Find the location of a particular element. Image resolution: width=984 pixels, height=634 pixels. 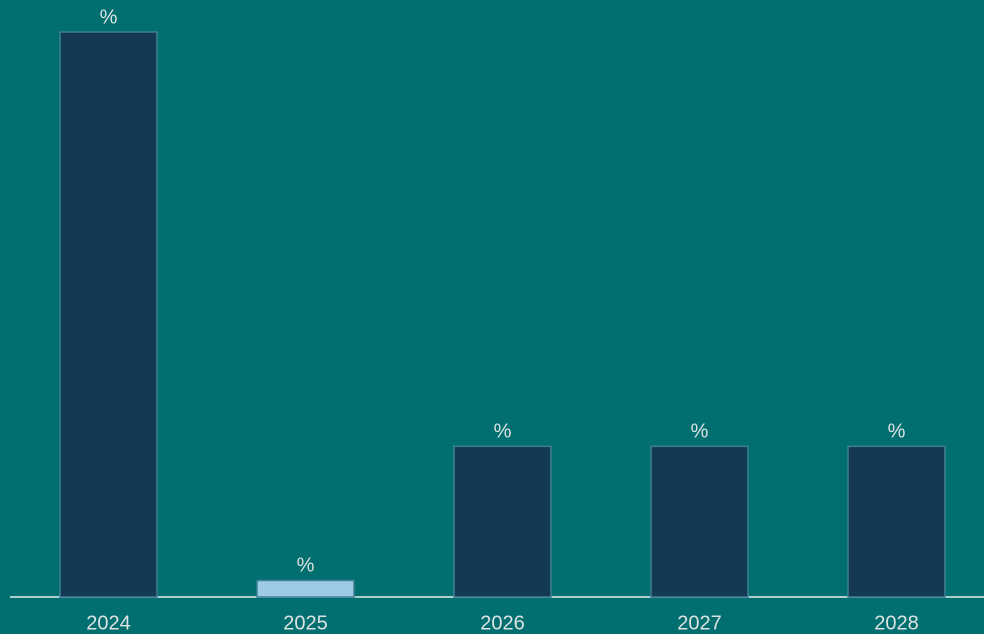

x-tick-label: 2026 is located at coordinates (502, 623).